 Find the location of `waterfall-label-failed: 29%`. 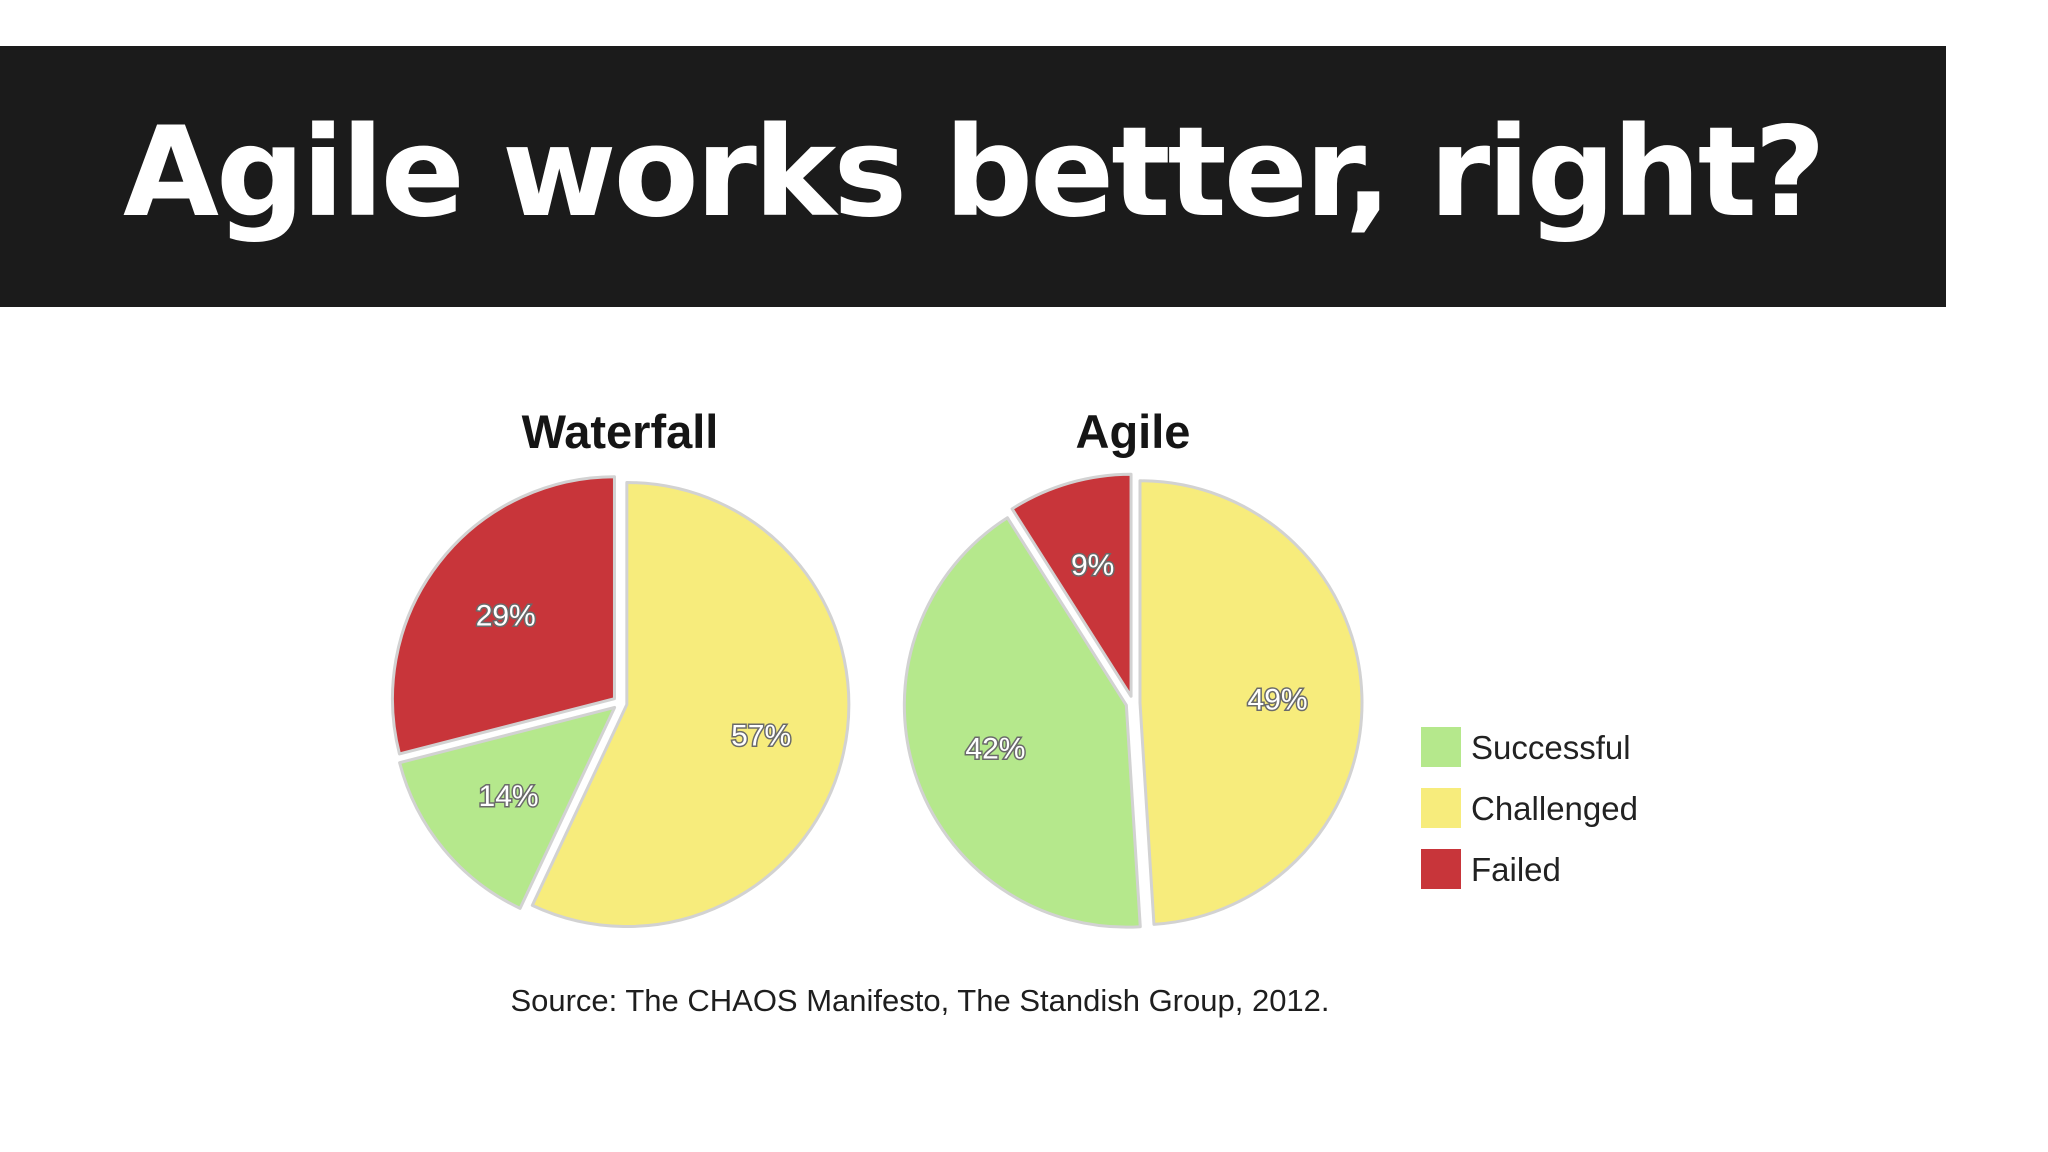

waterfall-label-failed: 29% is located at coordinates (506, 615).